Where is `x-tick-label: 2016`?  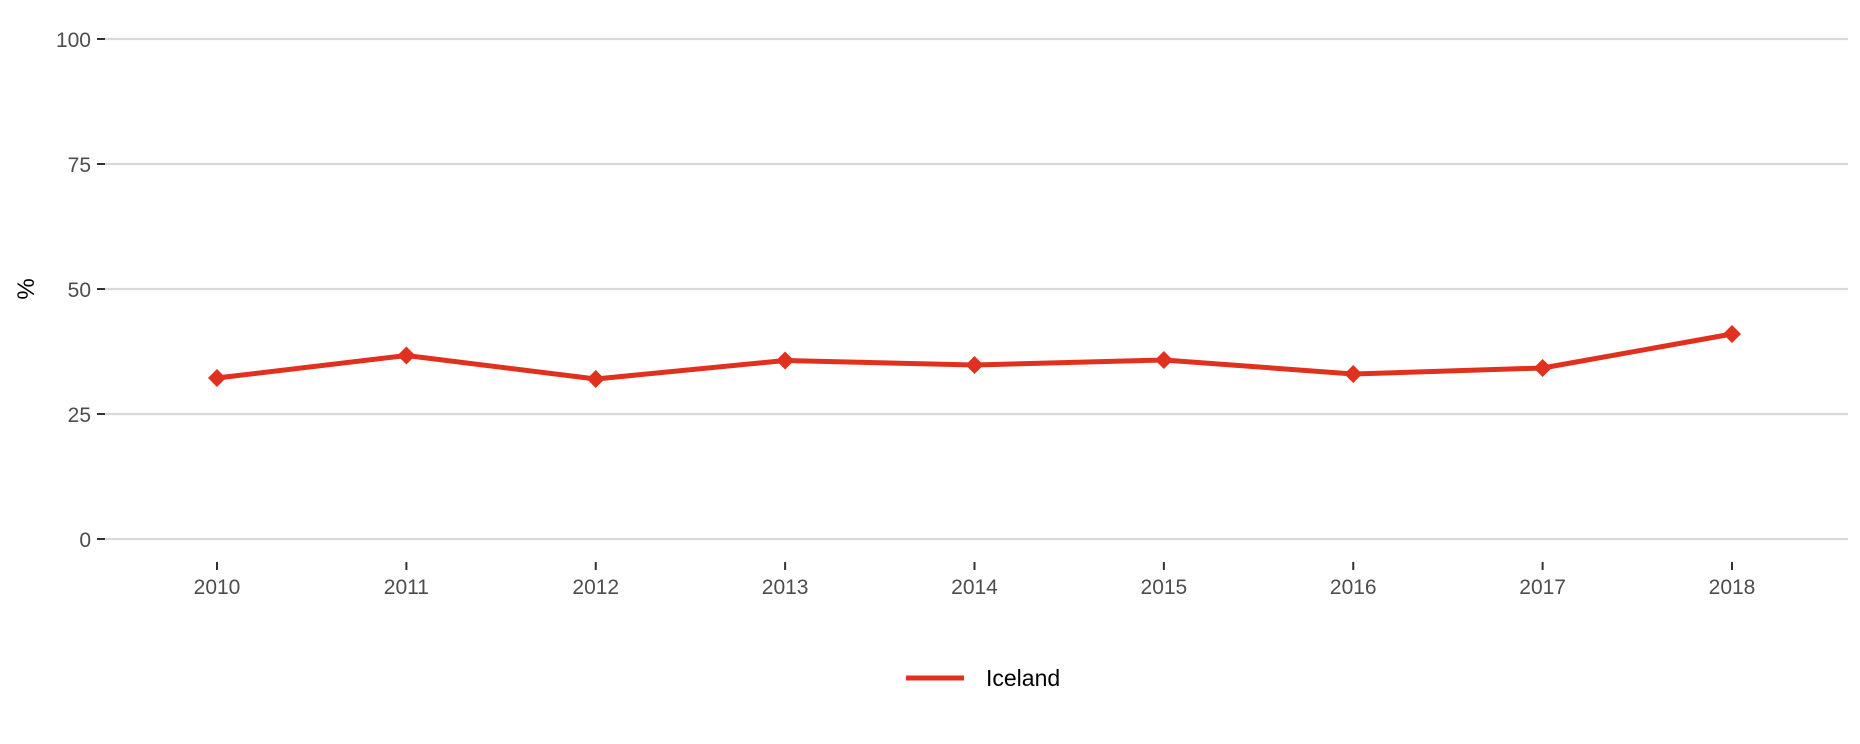 x-tick-label: 2016 is located at coordinates (1353, 587).